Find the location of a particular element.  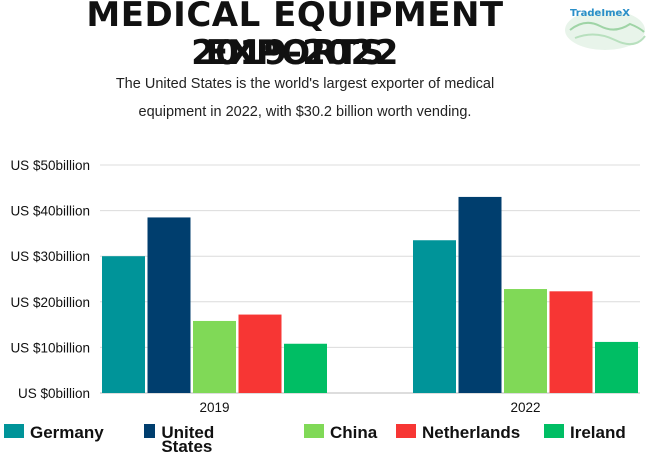

y-tick-label: US $10billion is located at coordinates (50, 347).